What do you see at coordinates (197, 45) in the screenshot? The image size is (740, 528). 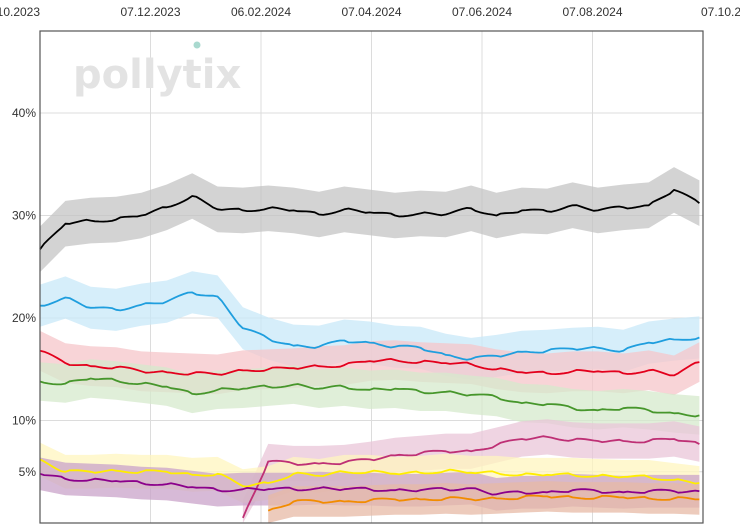 I see `logo-dot` at bounding box center [197, 45].